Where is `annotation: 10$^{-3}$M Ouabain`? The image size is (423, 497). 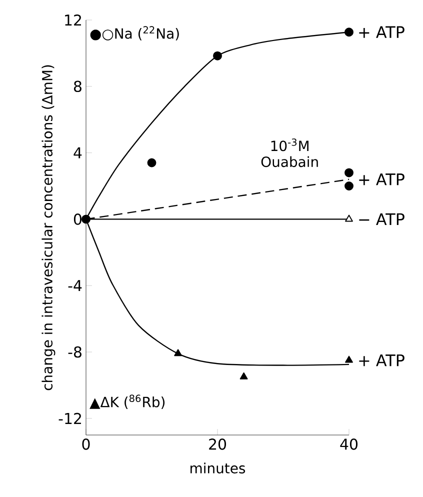
annotation: 10$^{-3}$M Ouabain is located at coordinates (289, 153).